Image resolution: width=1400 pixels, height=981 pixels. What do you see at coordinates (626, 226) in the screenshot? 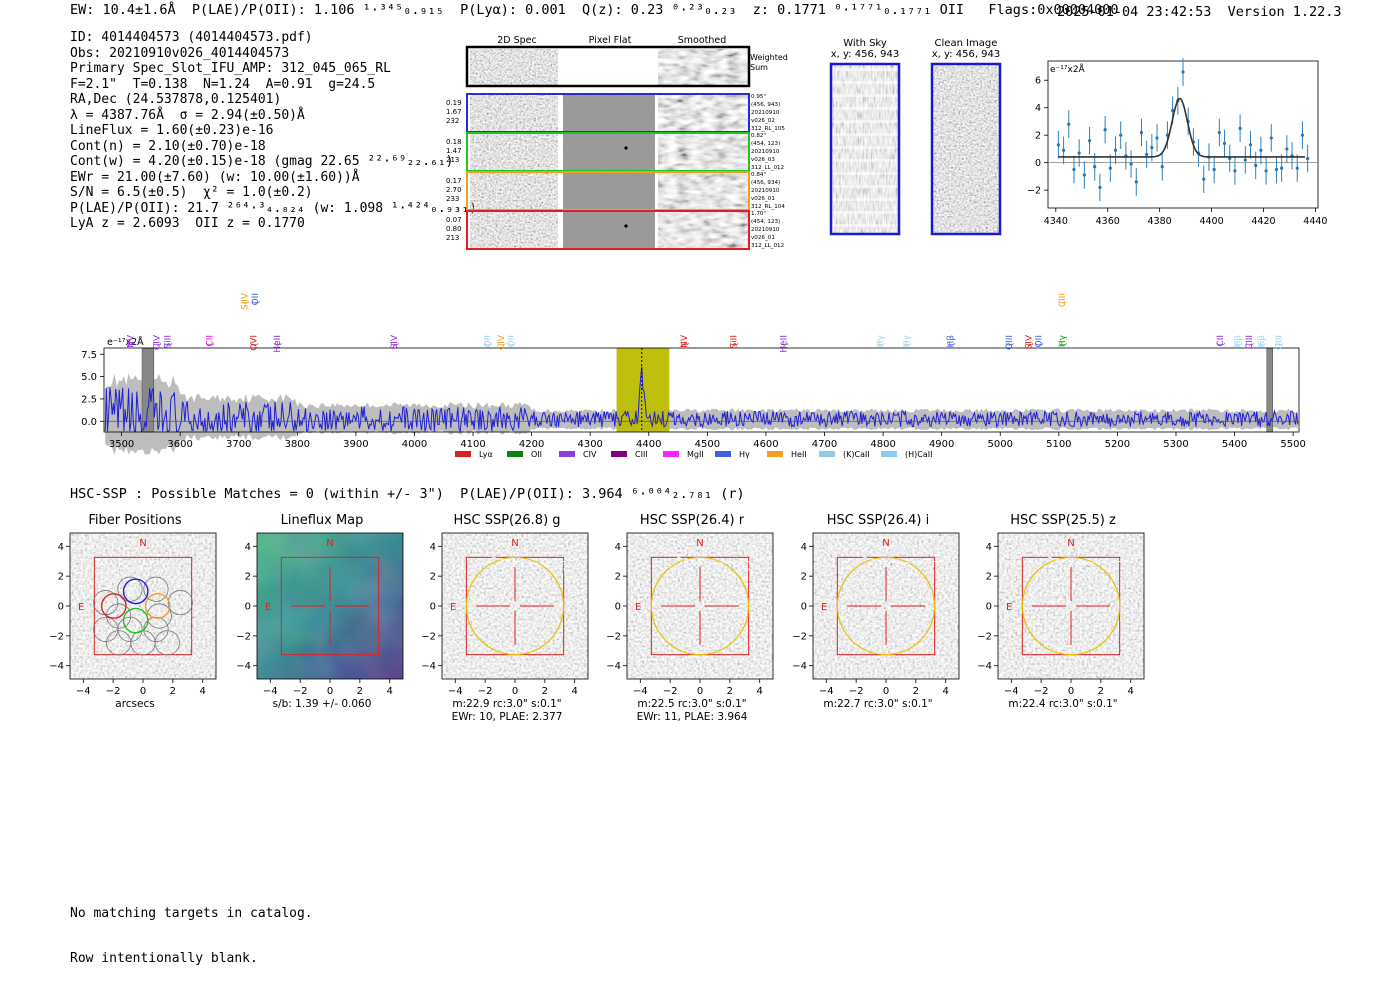
I see `cutout-flat-defect` at bounding box center [626, 226].